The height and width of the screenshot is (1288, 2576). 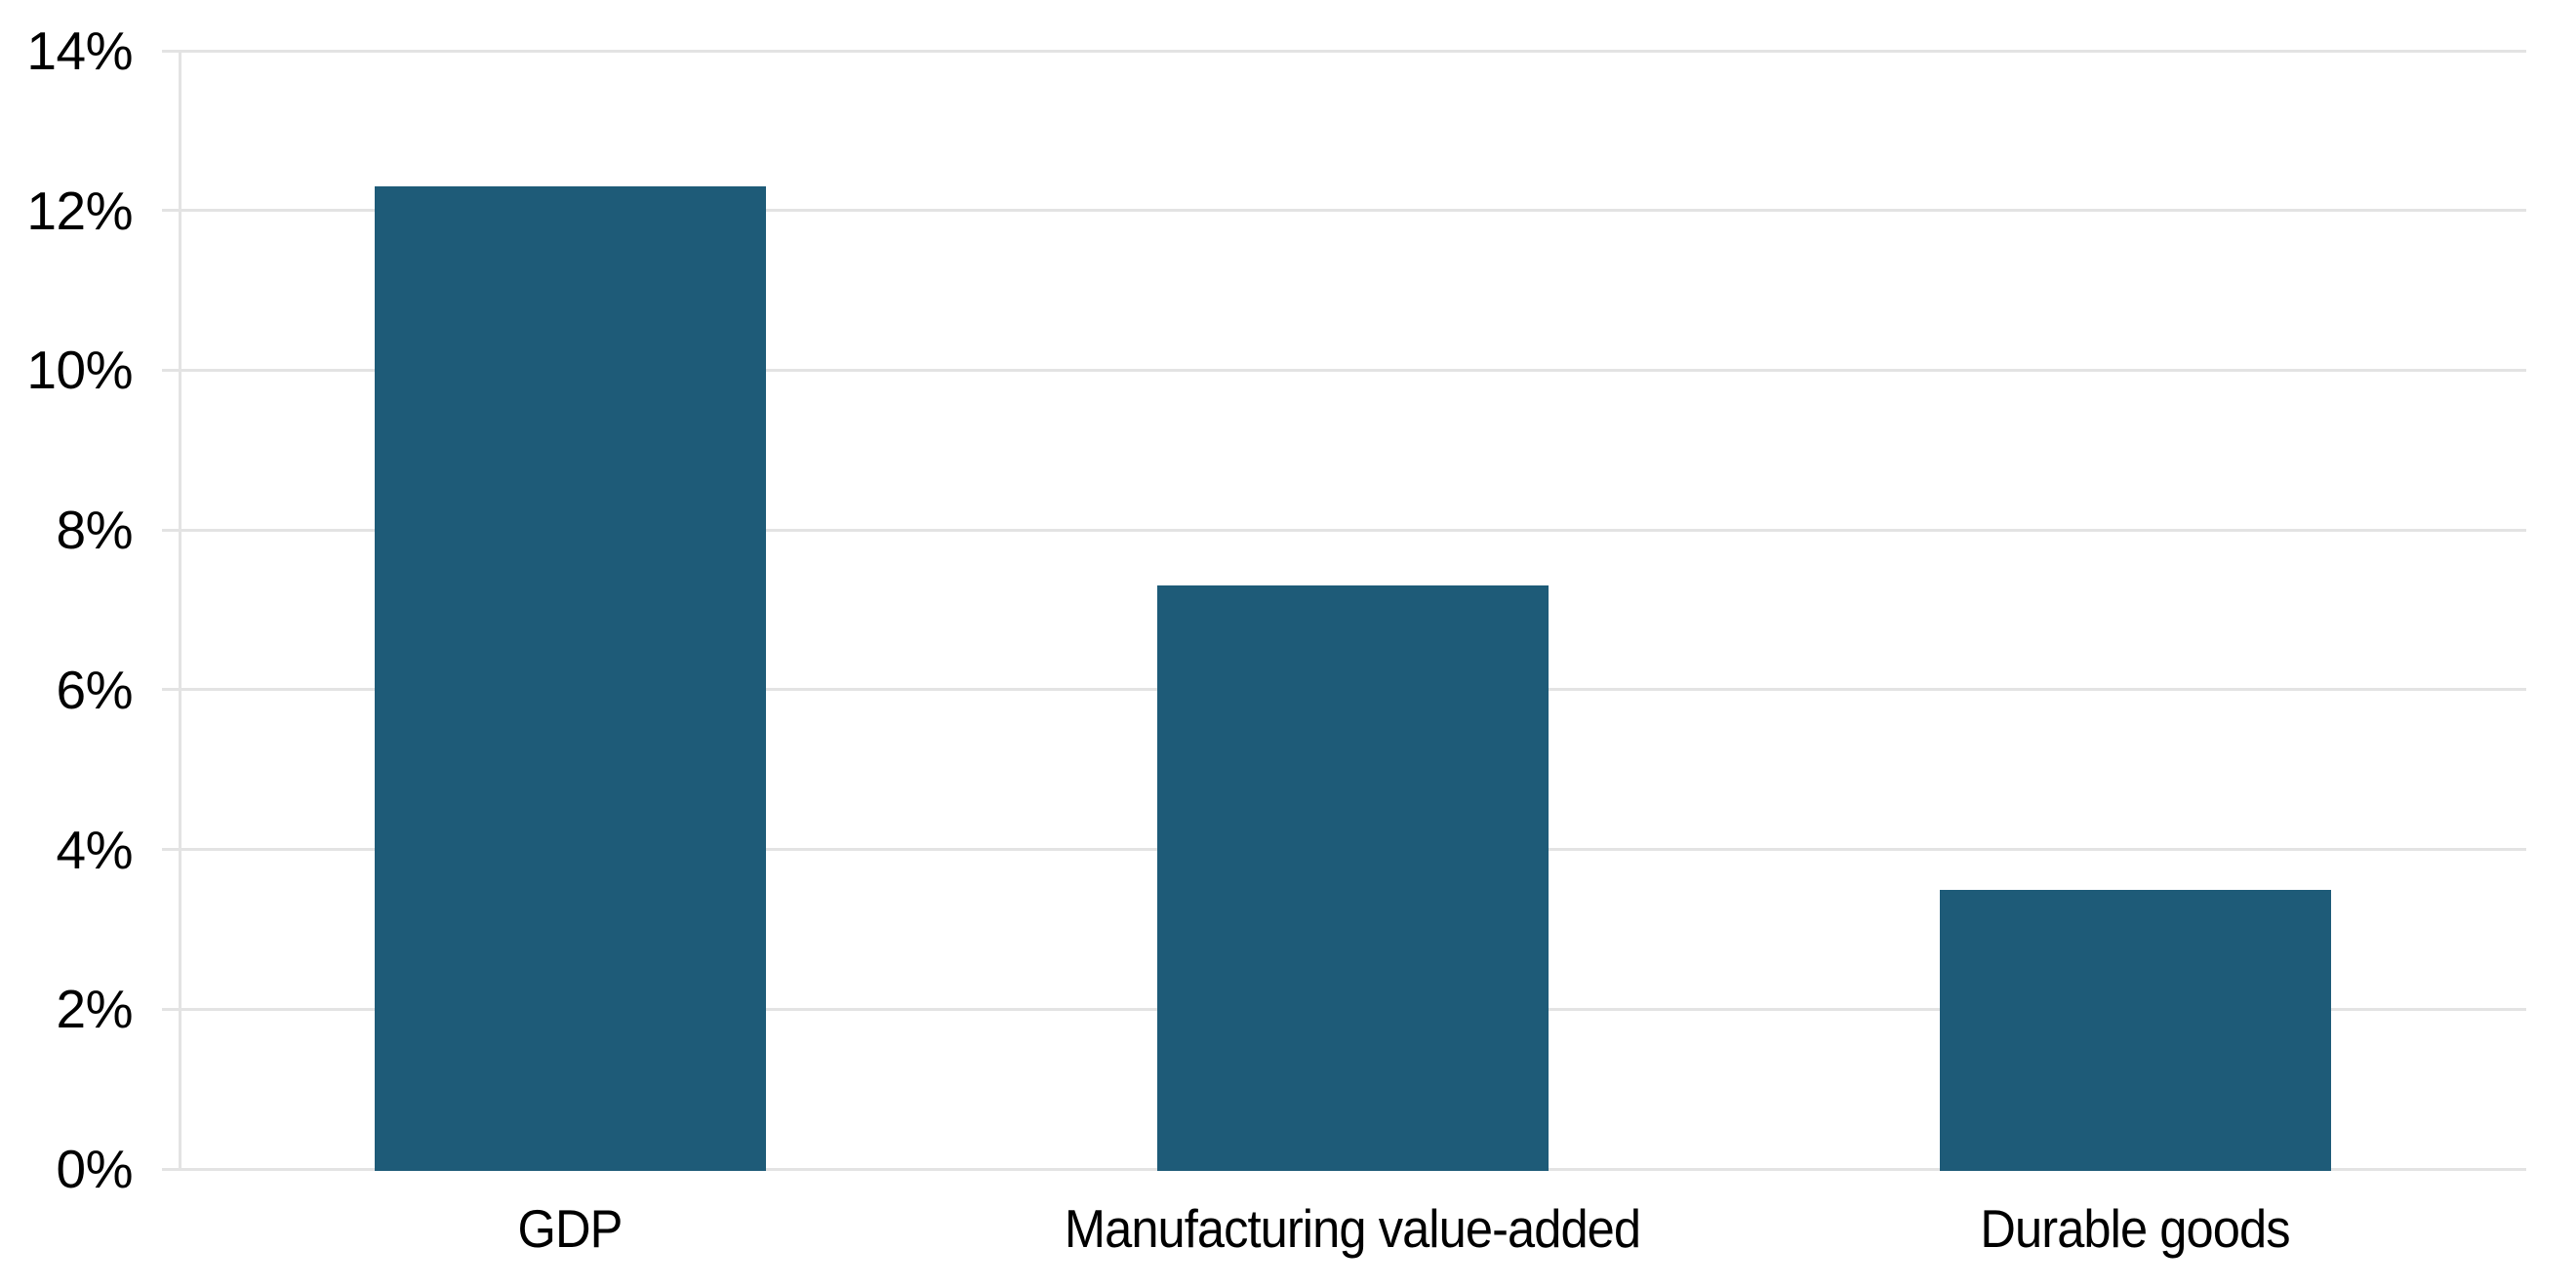 What do you see at coordinates (2135, 1228) in the screenshot?
I see `x-axis-label-durable-goods: Durable goods` at bounding box center [2135, 1228].